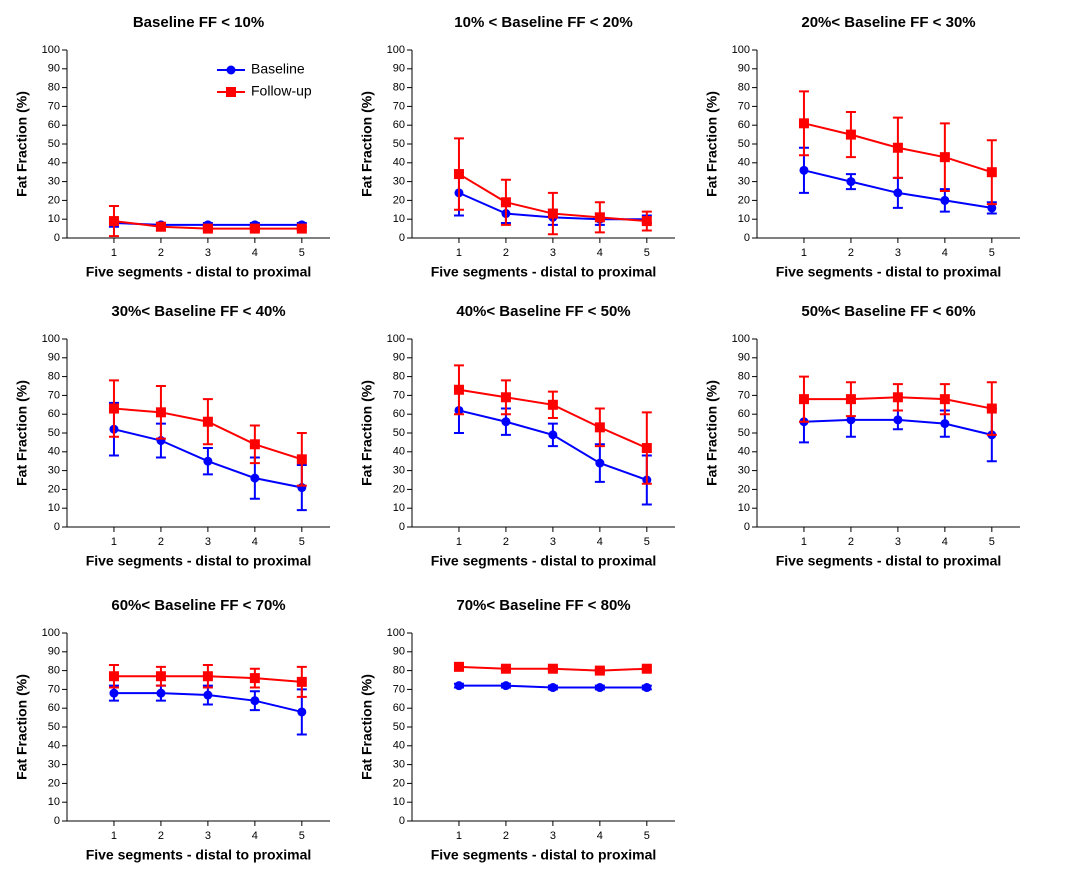 The image size is (1073, 881). What do you see at coordinates (281, 91) in the screenshot?
I see `legend-label: Follow-up` at bounding box center [281, 91].